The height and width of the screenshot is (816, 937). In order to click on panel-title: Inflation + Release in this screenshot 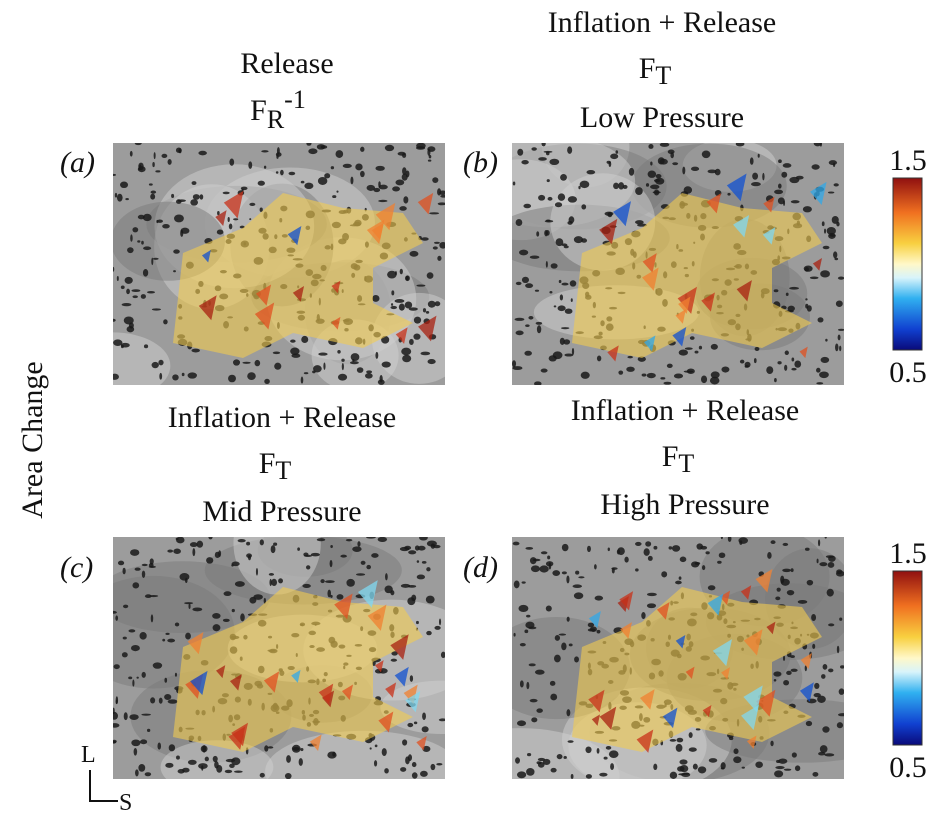, I will do `click(685, 410)`.